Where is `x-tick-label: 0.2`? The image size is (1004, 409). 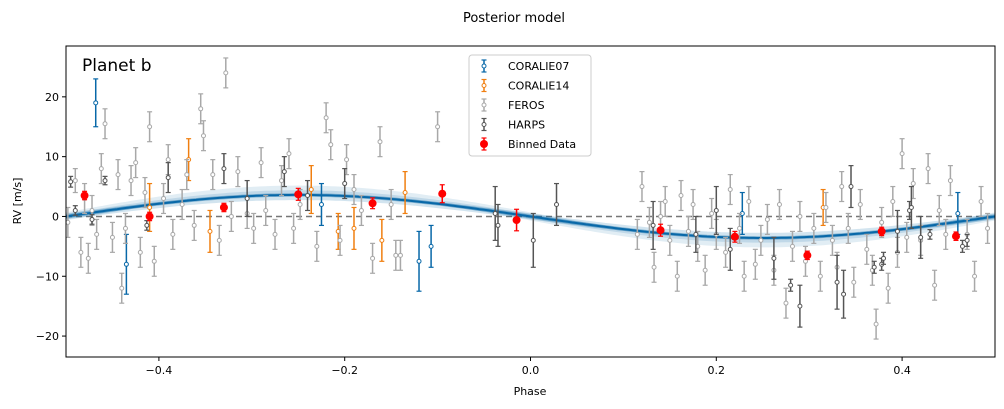 x-tick-label: 0.2 is located at coordinates (717, 370).